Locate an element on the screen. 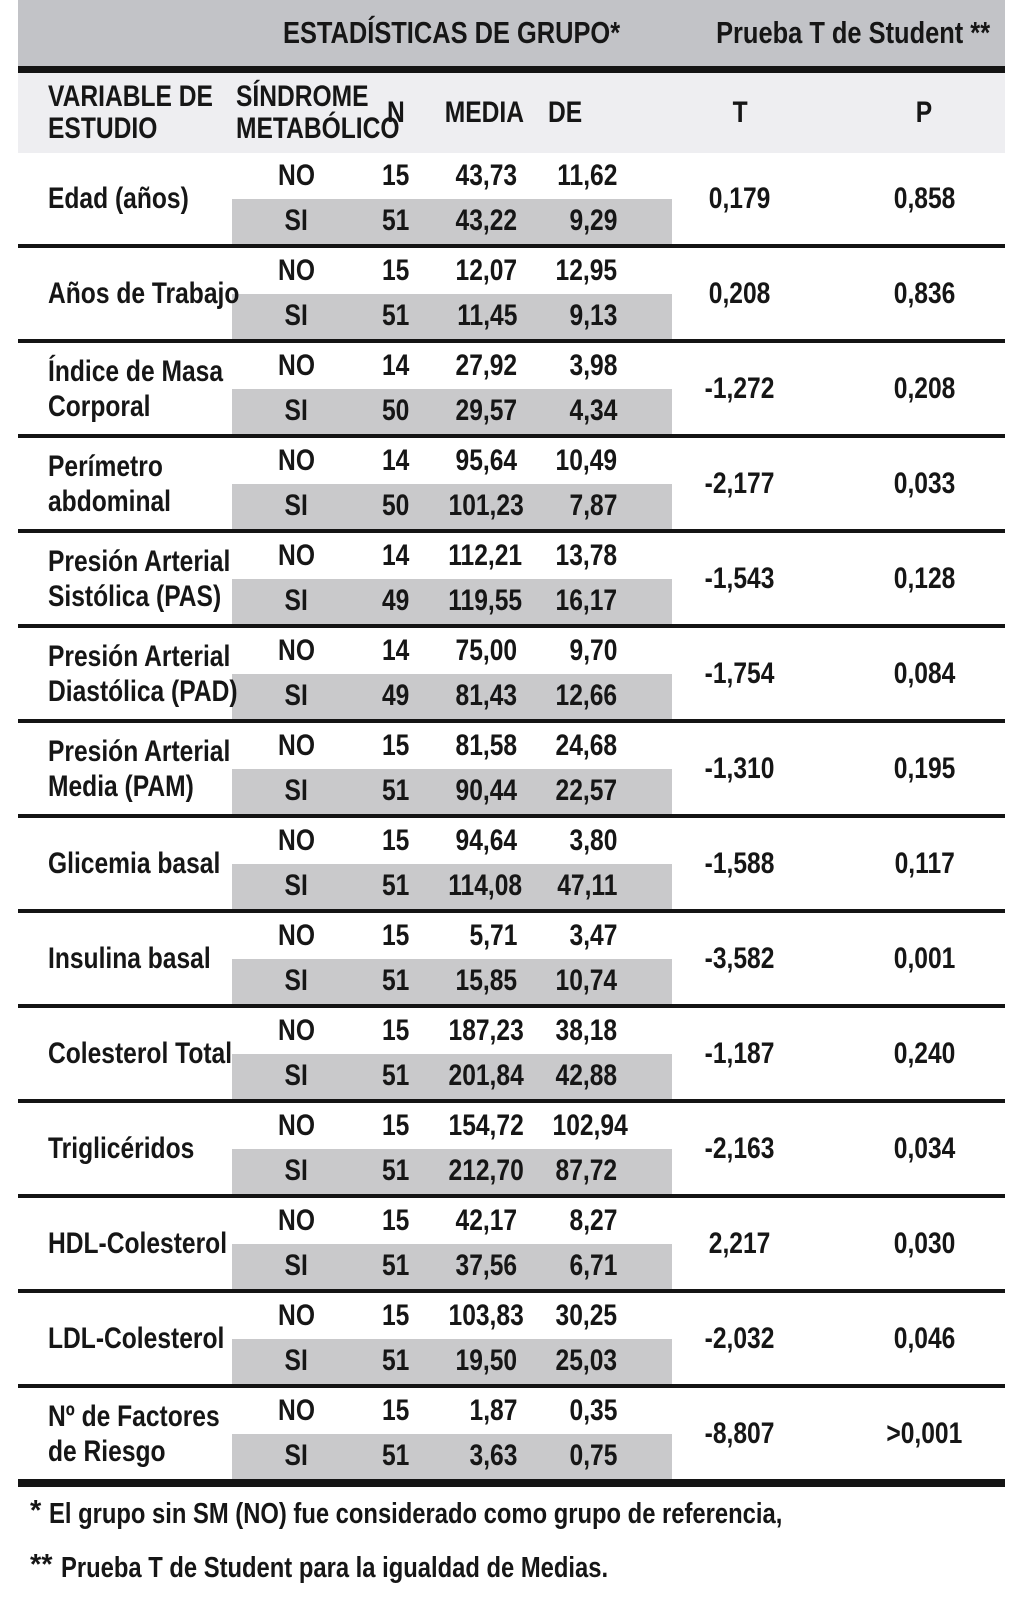 Image resolution: width=1020 pixels, height=1612 pixels. de-no-text: 24,68 is located at coordinates (586, 745).